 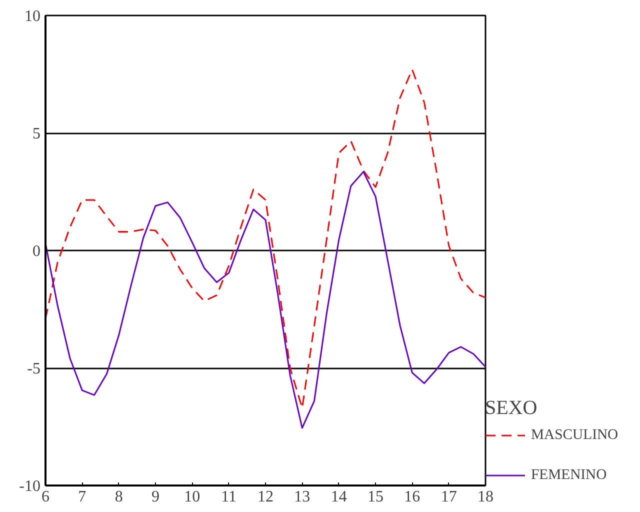 I want to click on x-tick-label: 14, so click(x=338, y=497).